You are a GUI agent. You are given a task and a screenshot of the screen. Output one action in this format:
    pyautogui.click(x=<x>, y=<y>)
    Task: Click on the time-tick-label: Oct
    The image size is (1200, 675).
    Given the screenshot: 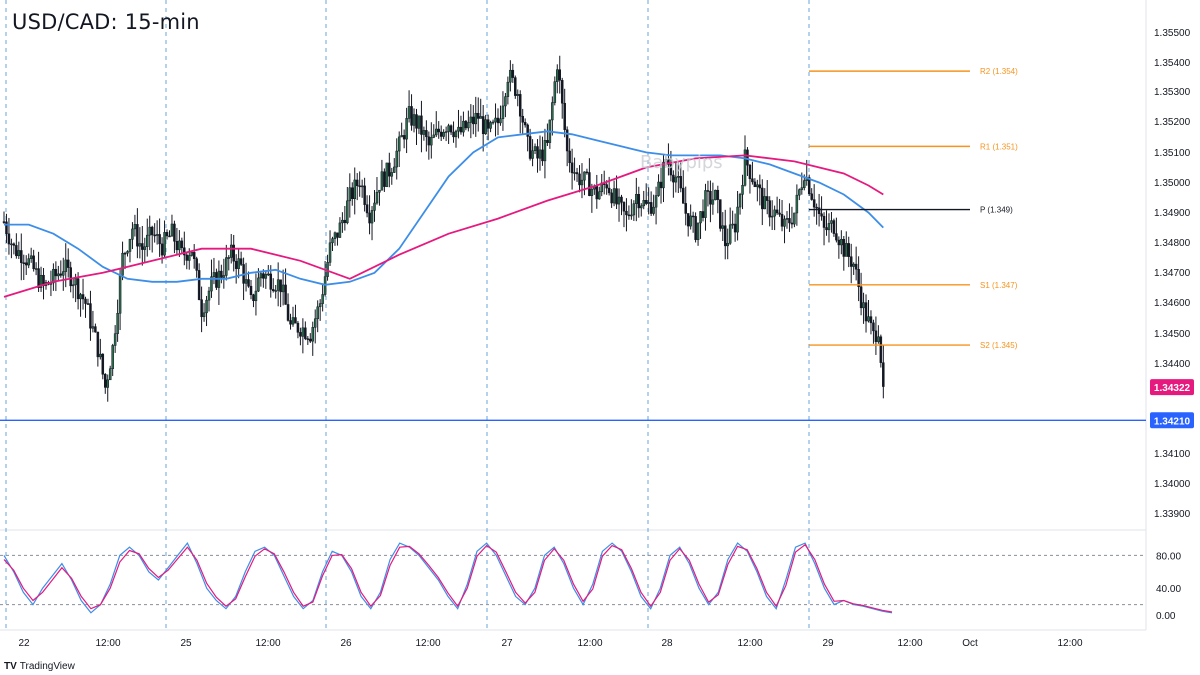 What is the action you would take?
    pyautogui.click(x=970, y=643)
    